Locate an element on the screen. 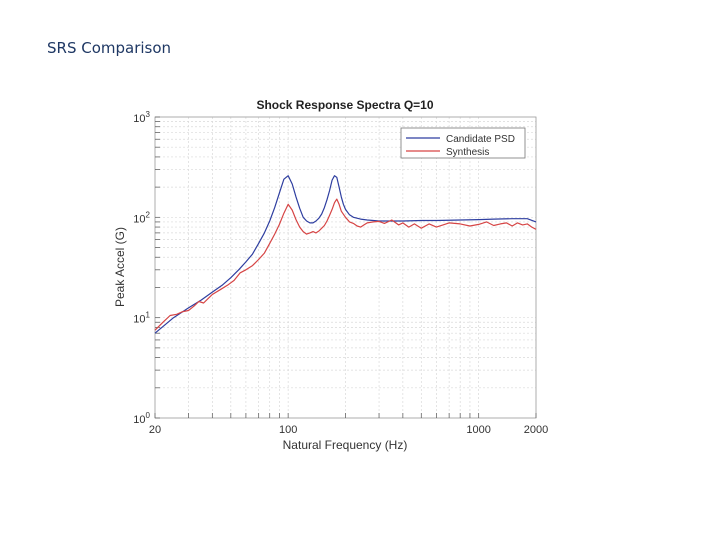 Image resolution: width=720 pixels, height=540 pixels. legend-label: Candidate PSD is located at coordinates (480, 139).